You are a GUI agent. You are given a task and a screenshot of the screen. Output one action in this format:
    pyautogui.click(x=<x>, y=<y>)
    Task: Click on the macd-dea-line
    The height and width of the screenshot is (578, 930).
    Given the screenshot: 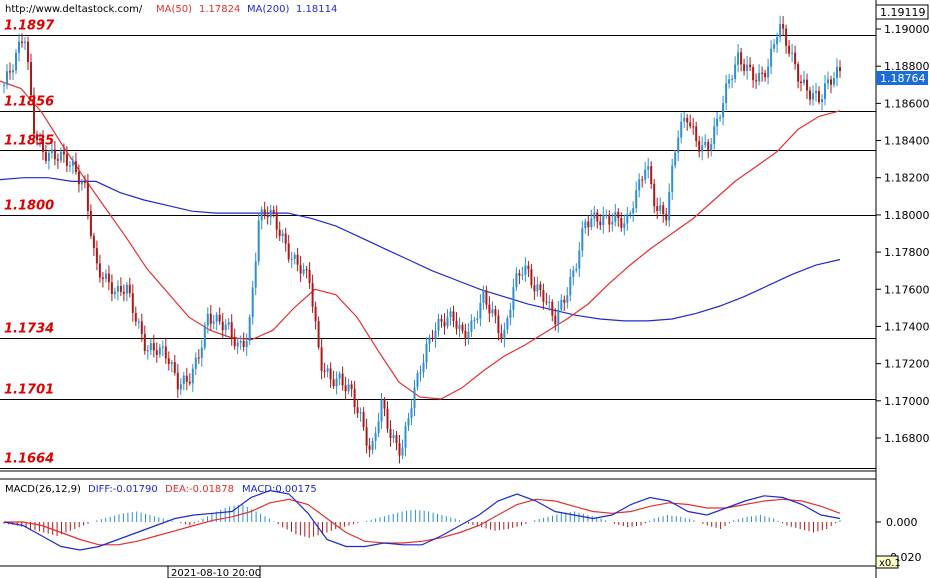 What is the action you would take?
    pyautogui.click(x=422, y=522)
    